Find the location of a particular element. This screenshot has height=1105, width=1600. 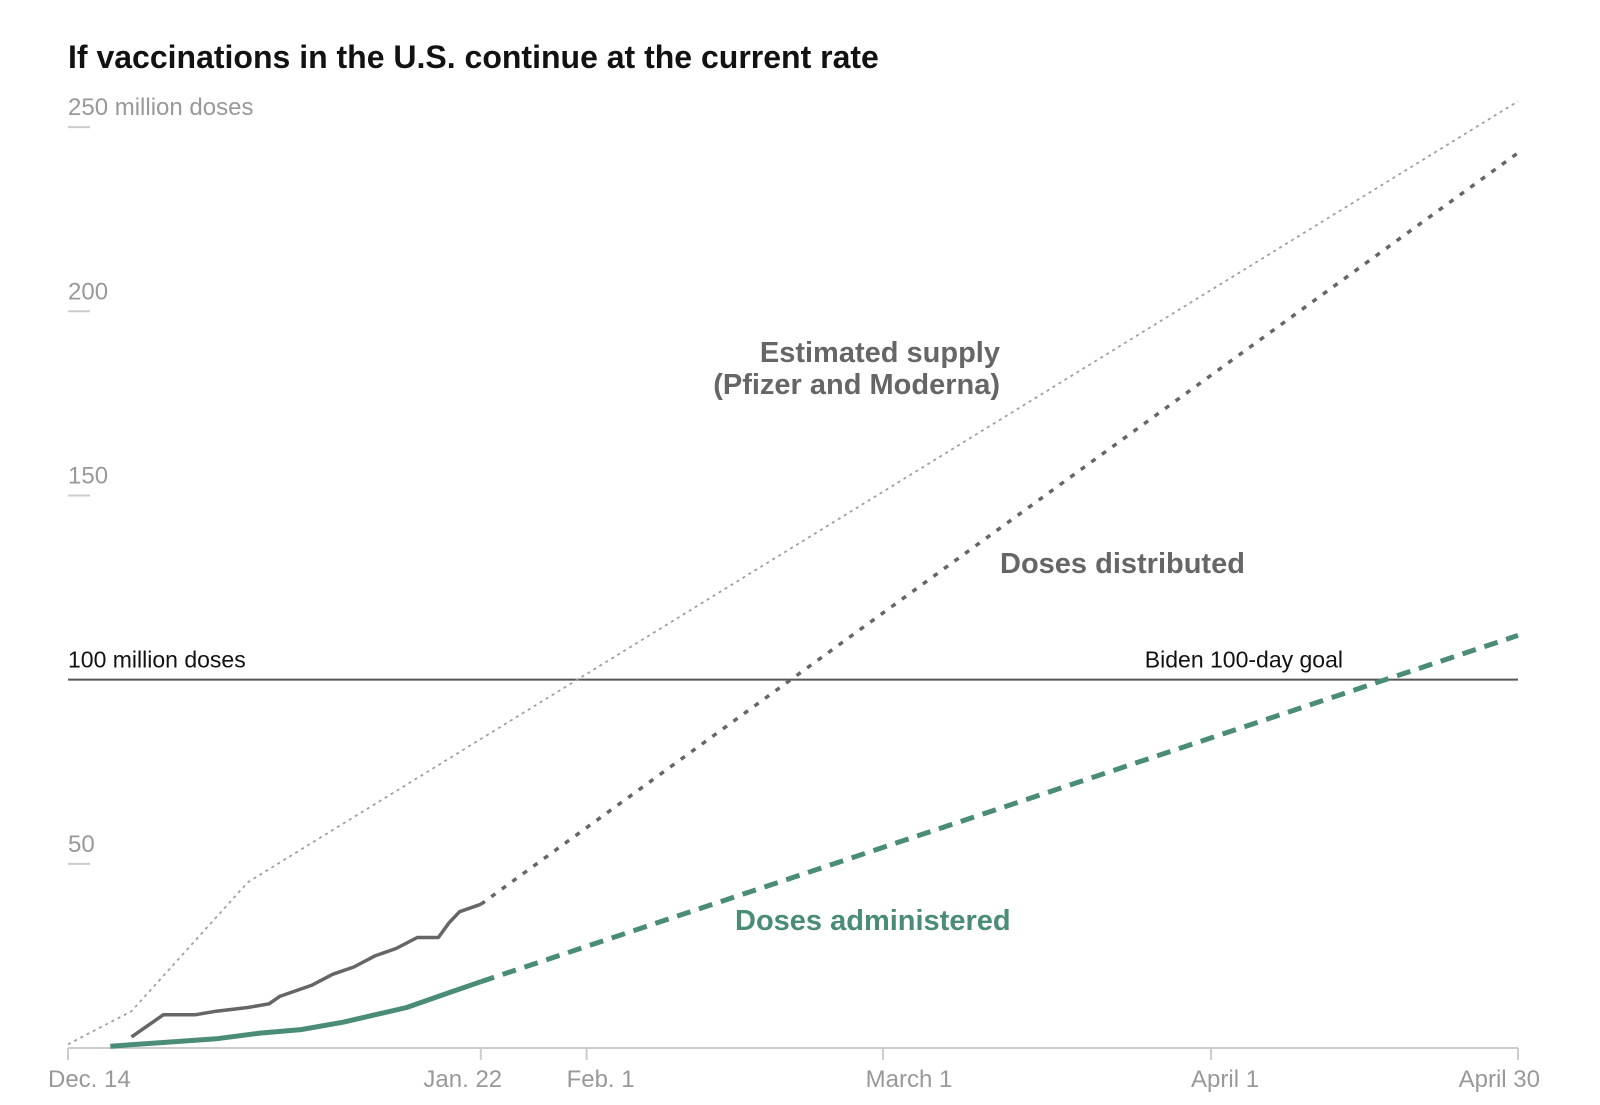

supply-label-line1: Estimated supply is located at coordinates (880, 353).